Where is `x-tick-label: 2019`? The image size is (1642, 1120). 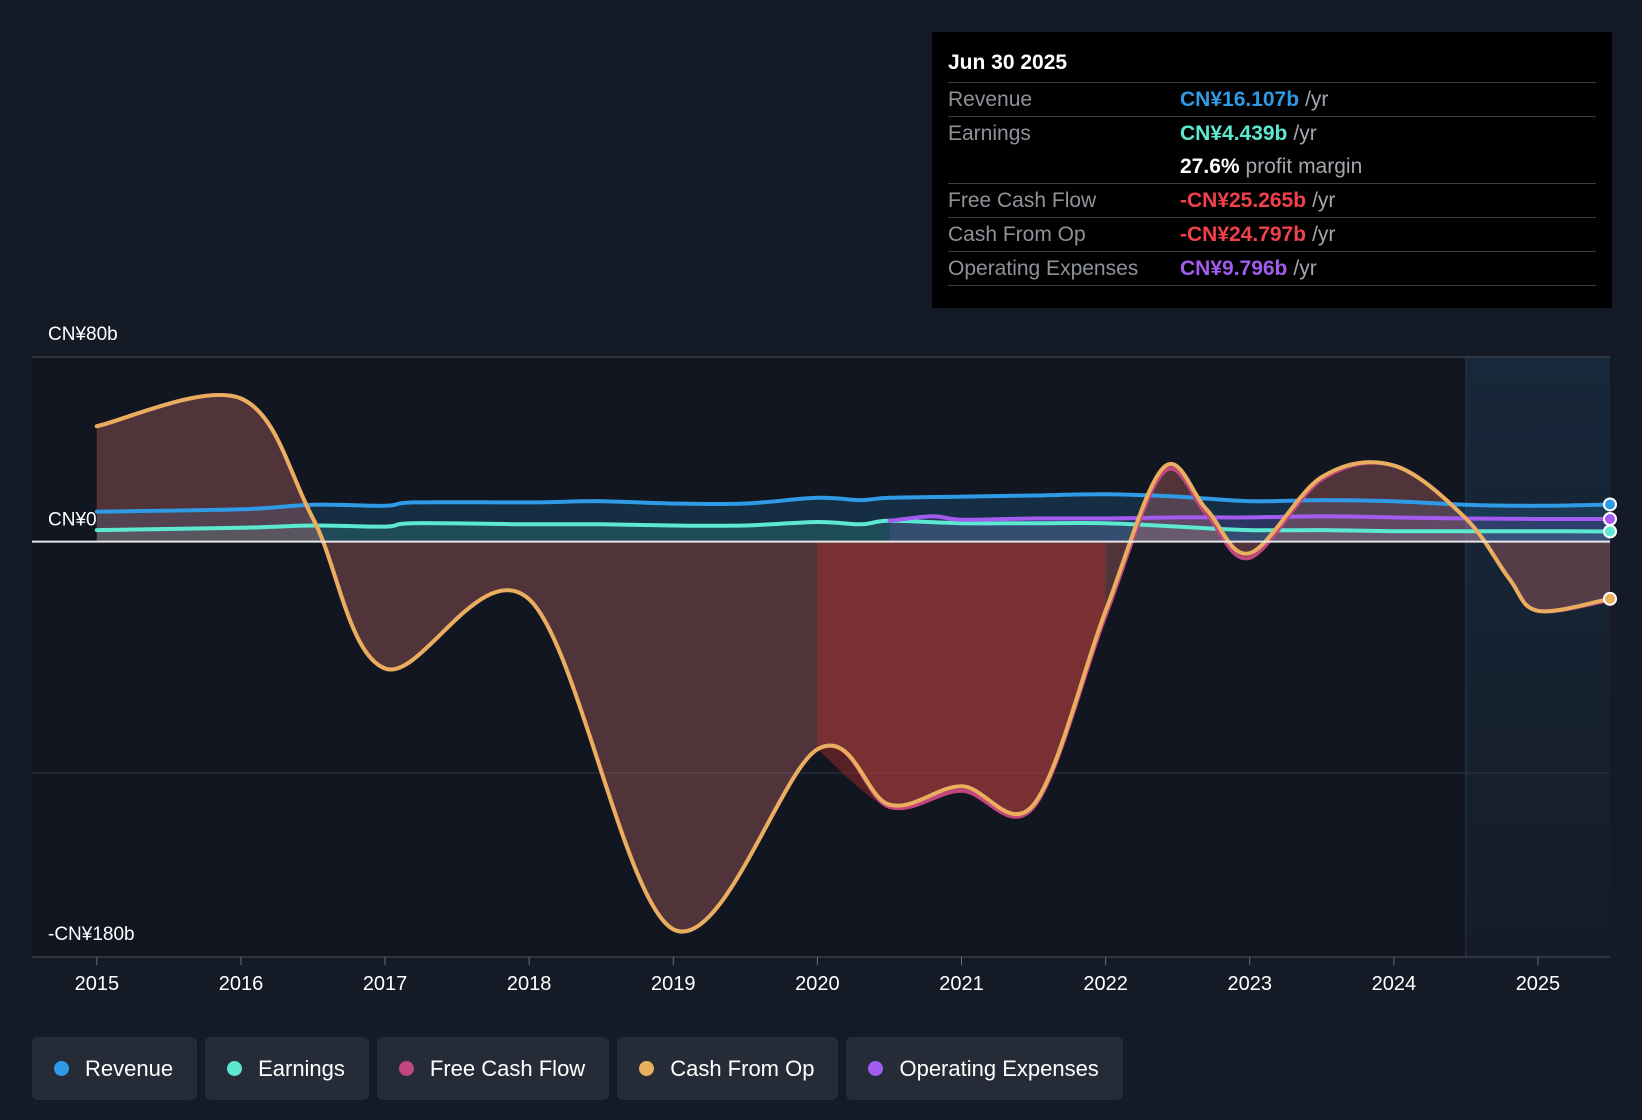 x-tick-label: 2019 is located at coordinates (673, 984).